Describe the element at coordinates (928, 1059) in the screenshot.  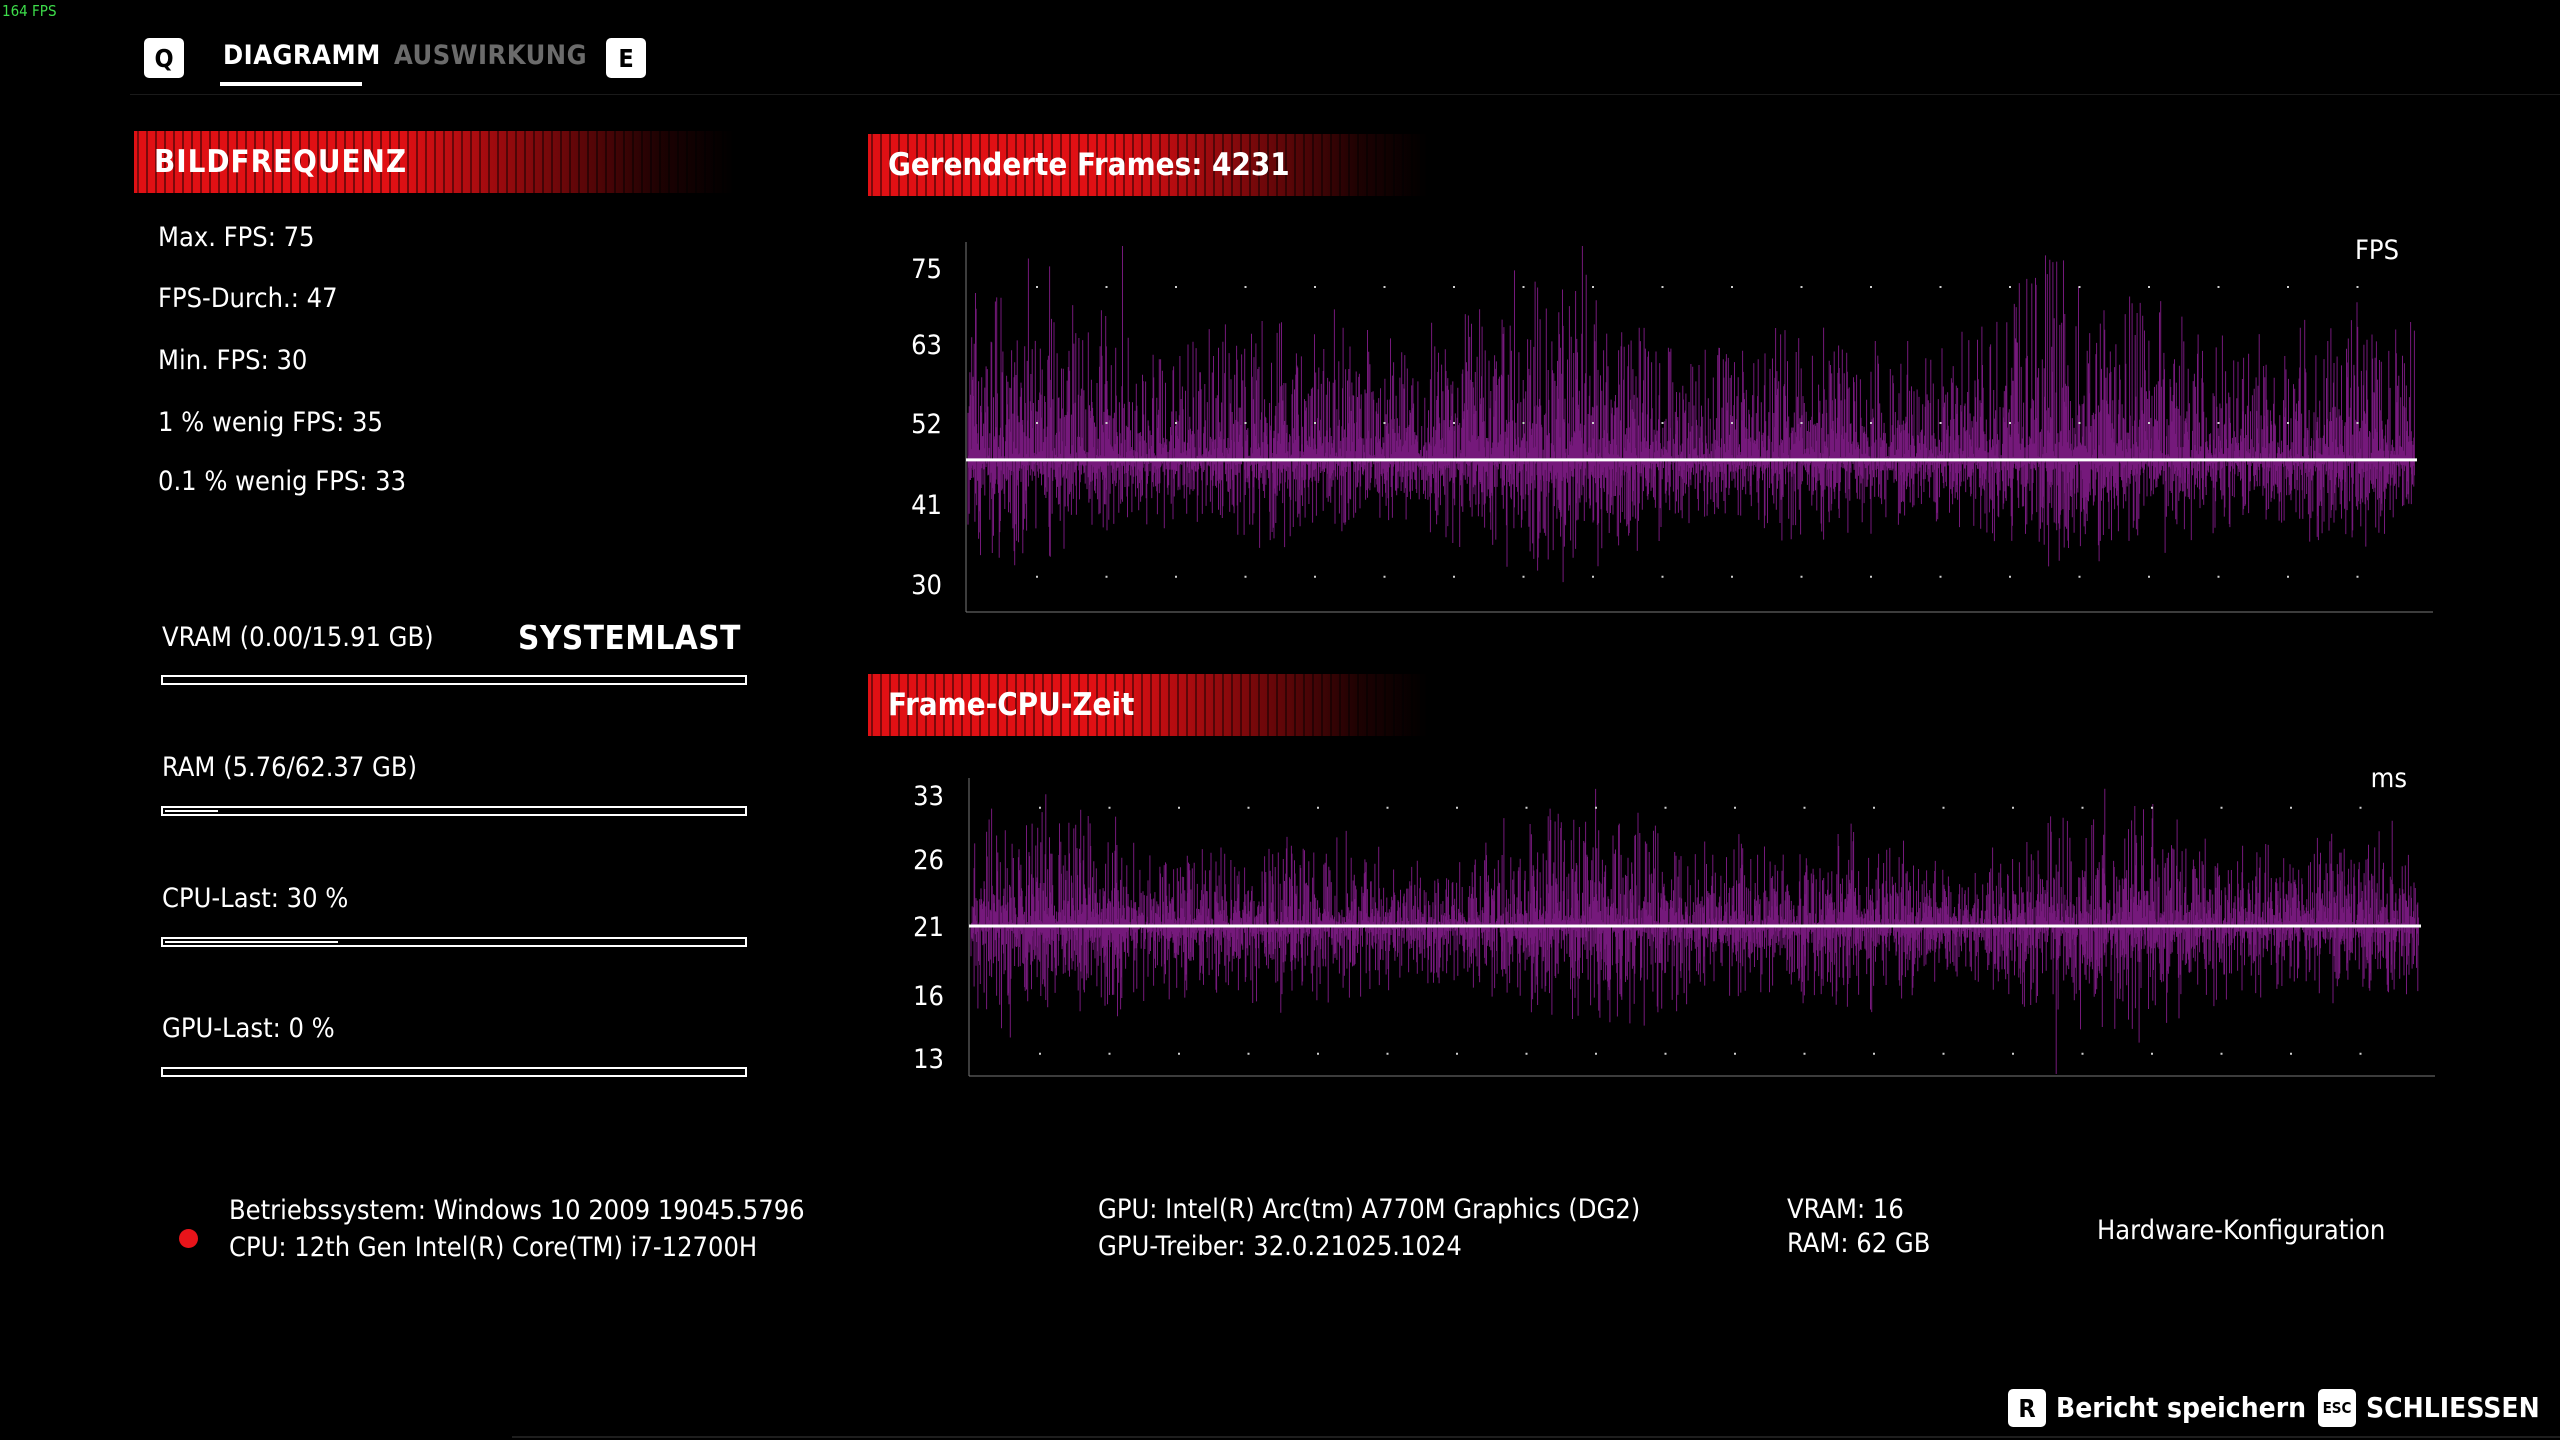
I see `y-tick-label: 13` at that location.